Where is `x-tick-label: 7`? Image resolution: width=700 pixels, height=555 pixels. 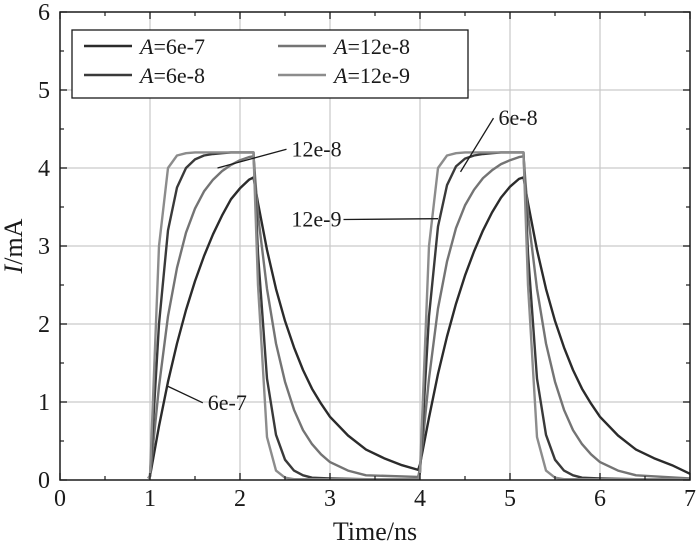 x-tick-label: 7 is located at coordinates (690, 499).